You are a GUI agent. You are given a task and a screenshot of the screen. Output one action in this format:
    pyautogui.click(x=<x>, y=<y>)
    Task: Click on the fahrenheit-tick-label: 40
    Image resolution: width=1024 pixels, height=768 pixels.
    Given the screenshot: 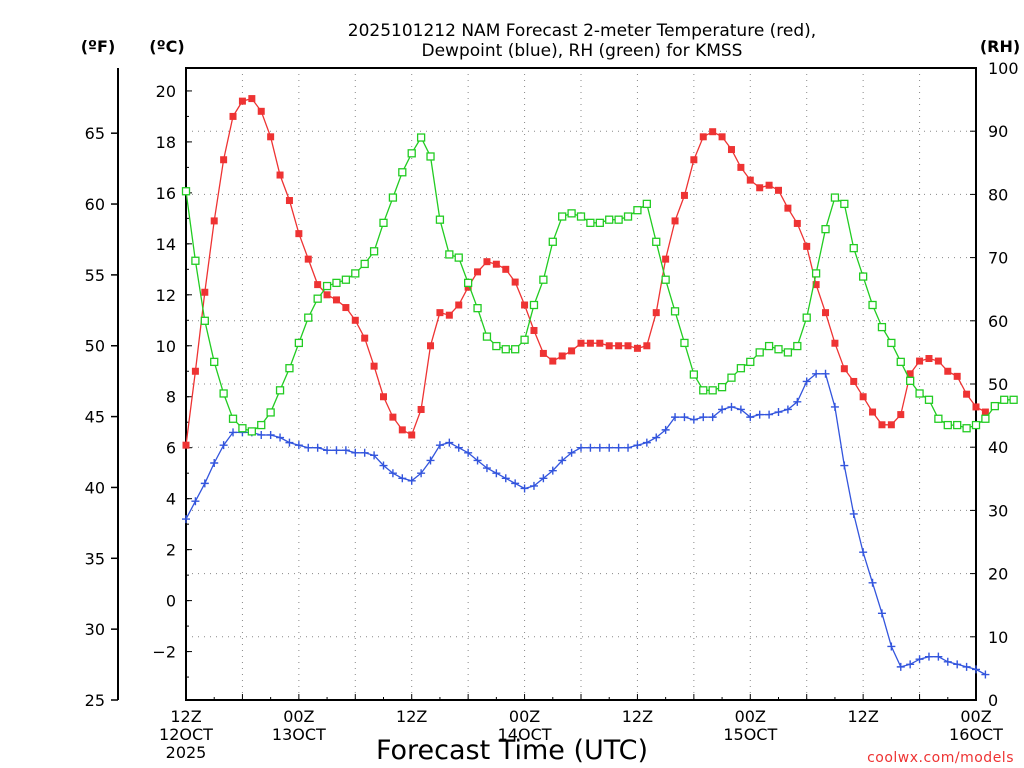 What is the action you would take?
    pyautogui.click(x=95, y=487)
    